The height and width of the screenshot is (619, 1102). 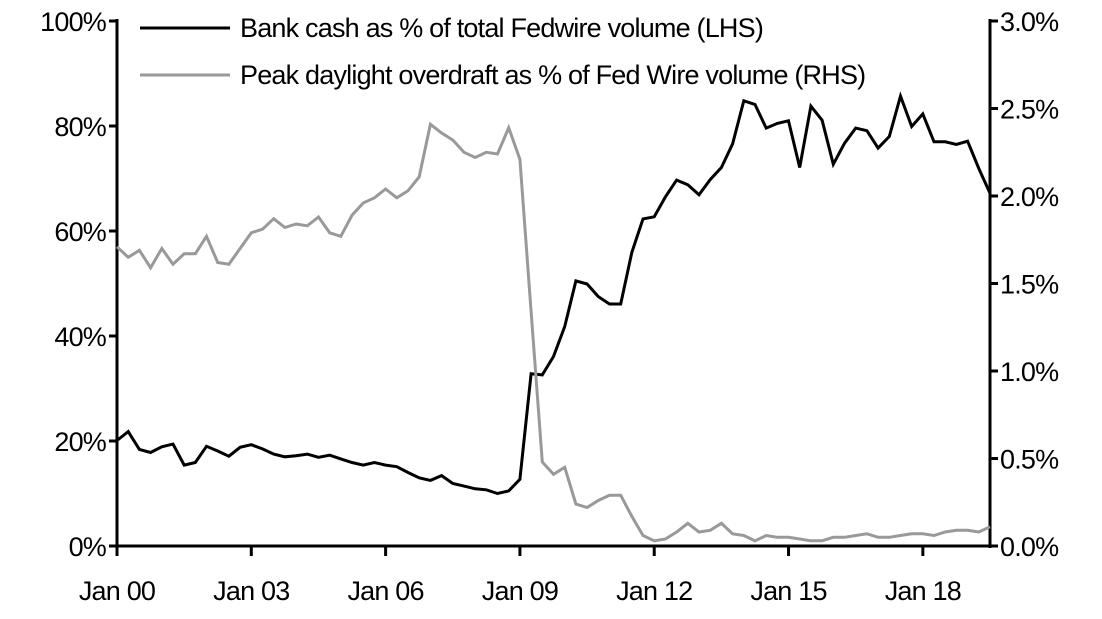 What do you see at coordinates (1029, 22) in the screenshot?
I see `right-y-tick-label: 3.0%` at bounding box center [1029, 22].